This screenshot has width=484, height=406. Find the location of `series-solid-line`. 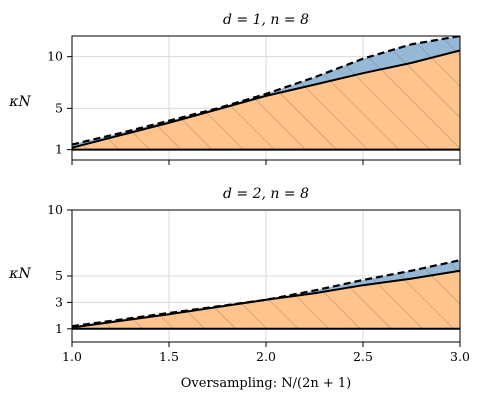

series-solid-line is located at coordinates (266, 299).